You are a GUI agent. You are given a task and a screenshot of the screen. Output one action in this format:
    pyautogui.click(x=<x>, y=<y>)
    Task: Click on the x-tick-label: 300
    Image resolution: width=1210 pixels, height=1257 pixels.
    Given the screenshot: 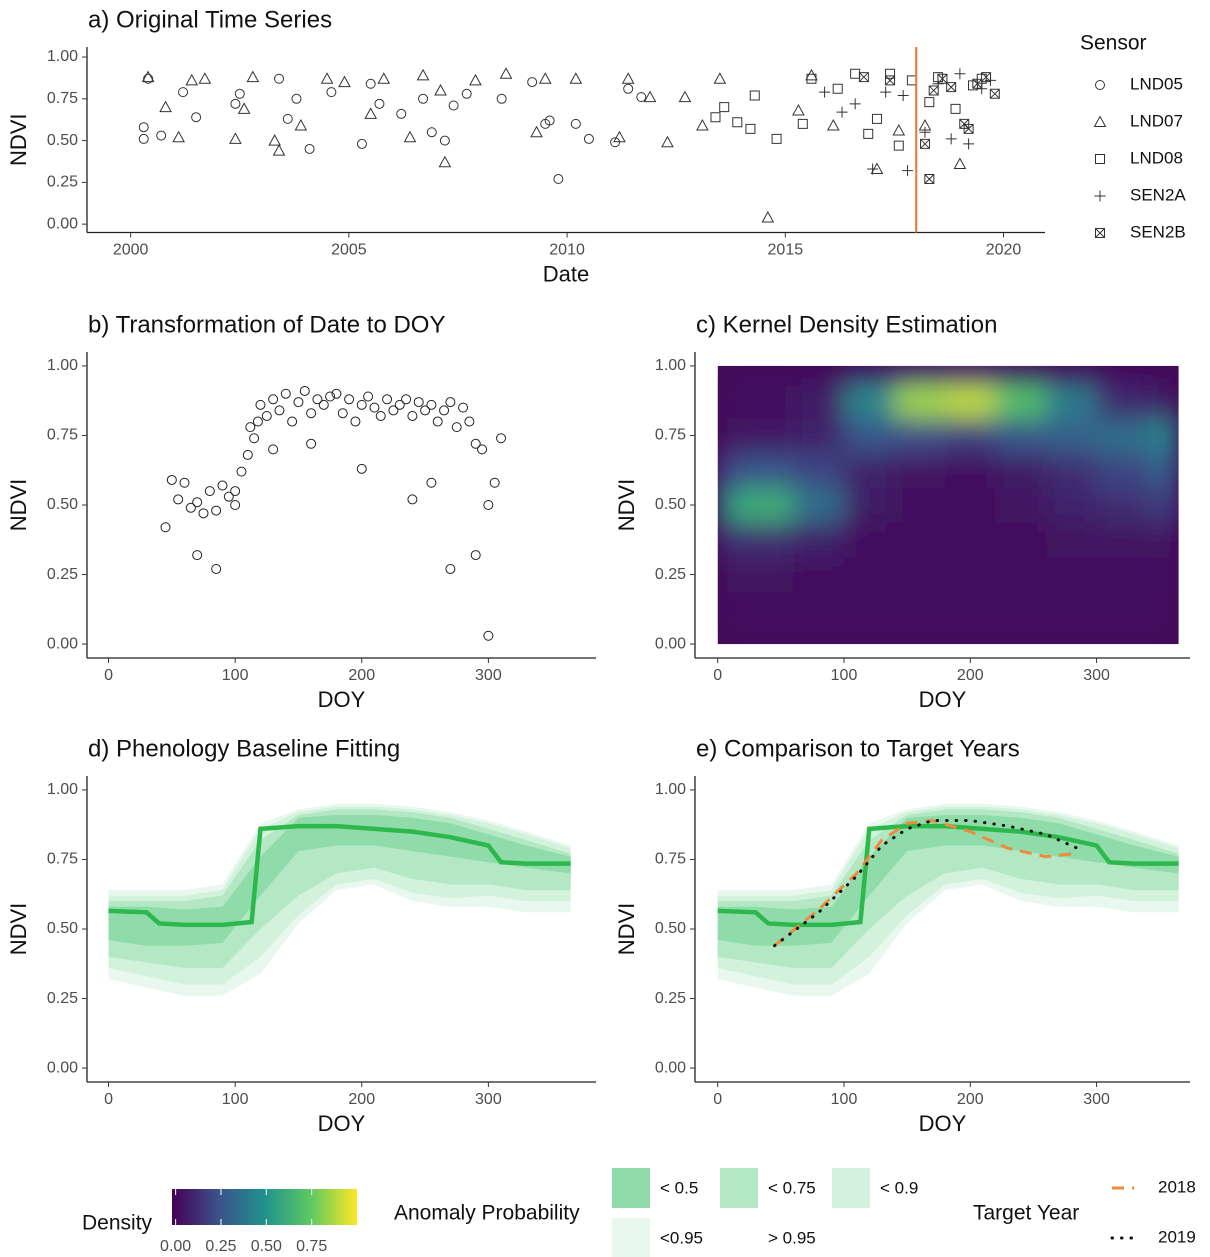 What is the action you would take?
    pyautogui.click(x=488, y=1099)
    